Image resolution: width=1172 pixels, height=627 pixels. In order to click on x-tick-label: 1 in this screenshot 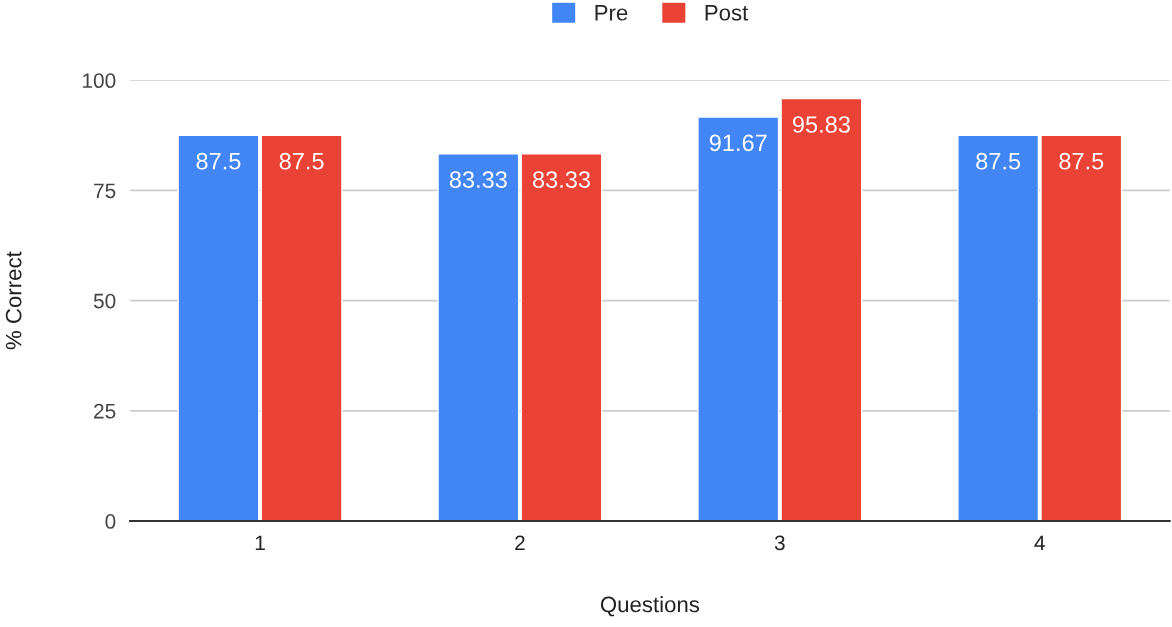, I will do `click(260, 543)`.